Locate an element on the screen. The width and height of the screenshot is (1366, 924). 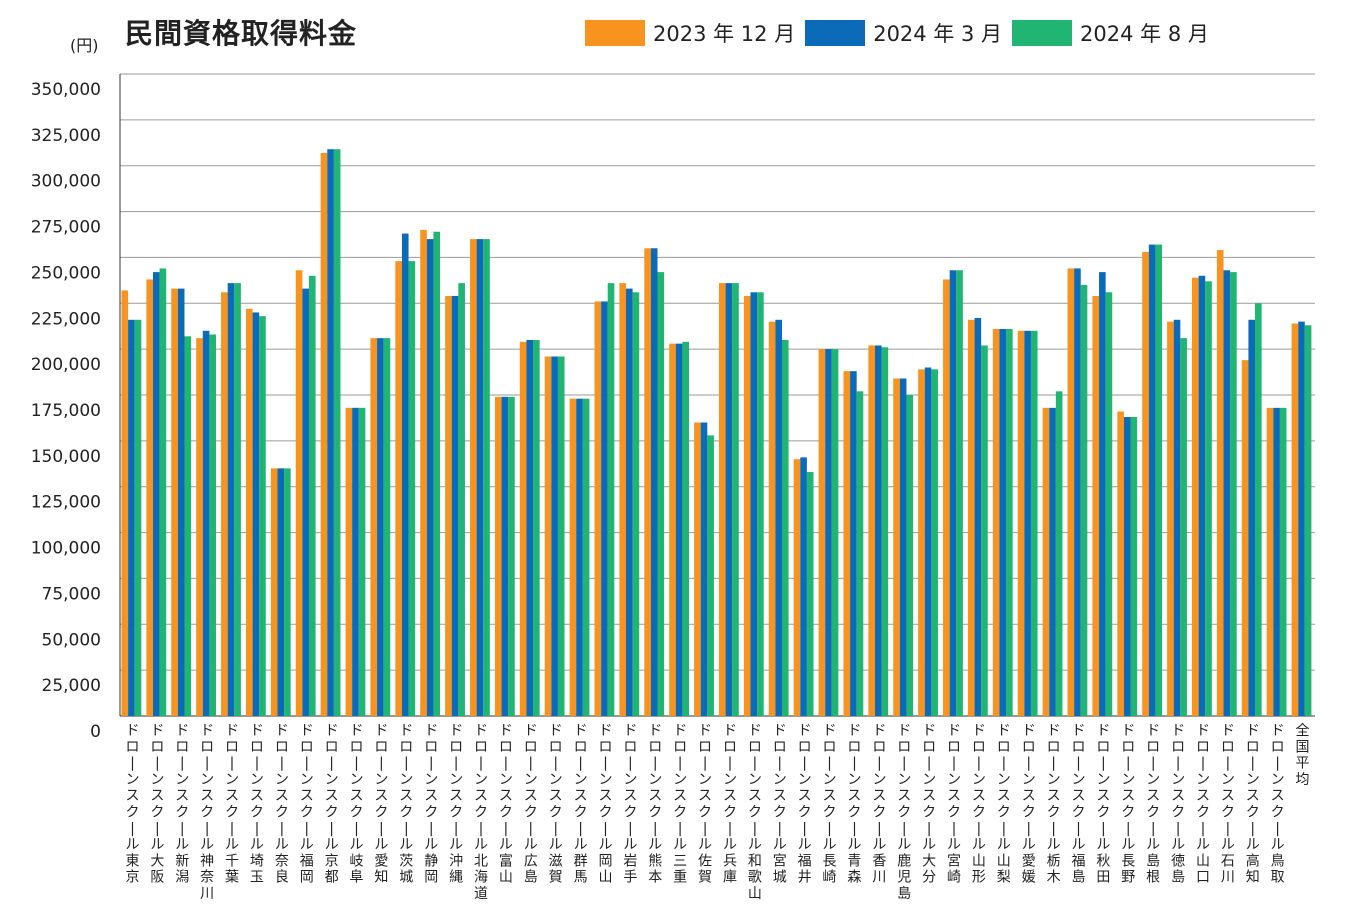
y-tick-label: 75,000 is located at coordinates (71, 594).